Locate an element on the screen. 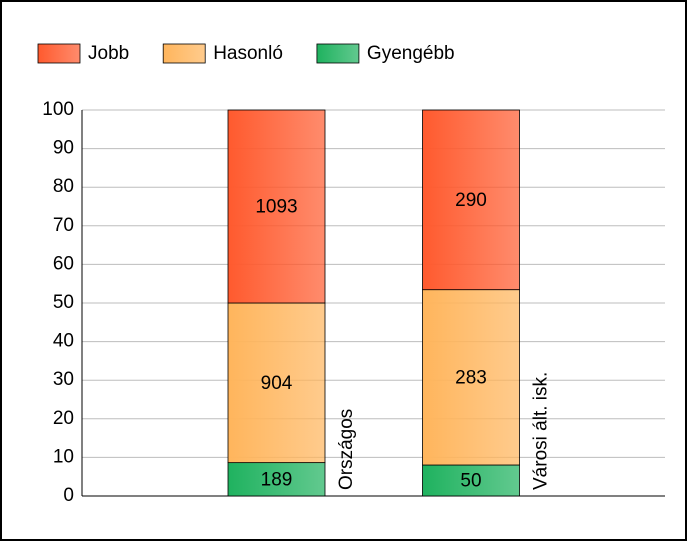 Image resolution: width=687 pixels, height=546 pixels. y-tick-label: 10 is located at coordinates (63, 456).